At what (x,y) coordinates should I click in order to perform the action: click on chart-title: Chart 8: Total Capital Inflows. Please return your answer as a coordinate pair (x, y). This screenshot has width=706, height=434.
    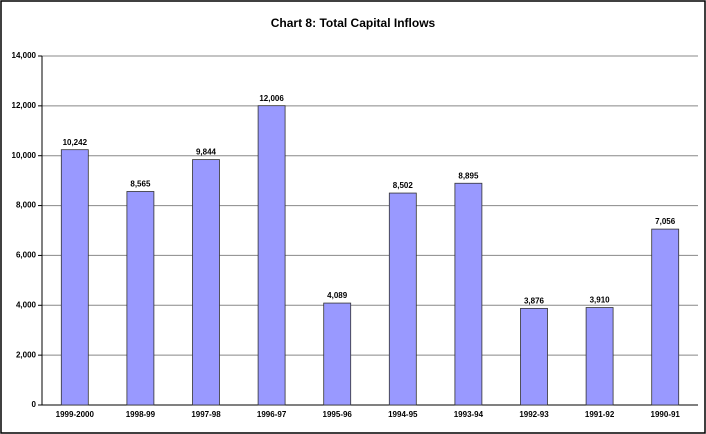
    Looking at the image, I should click on (353, 23).